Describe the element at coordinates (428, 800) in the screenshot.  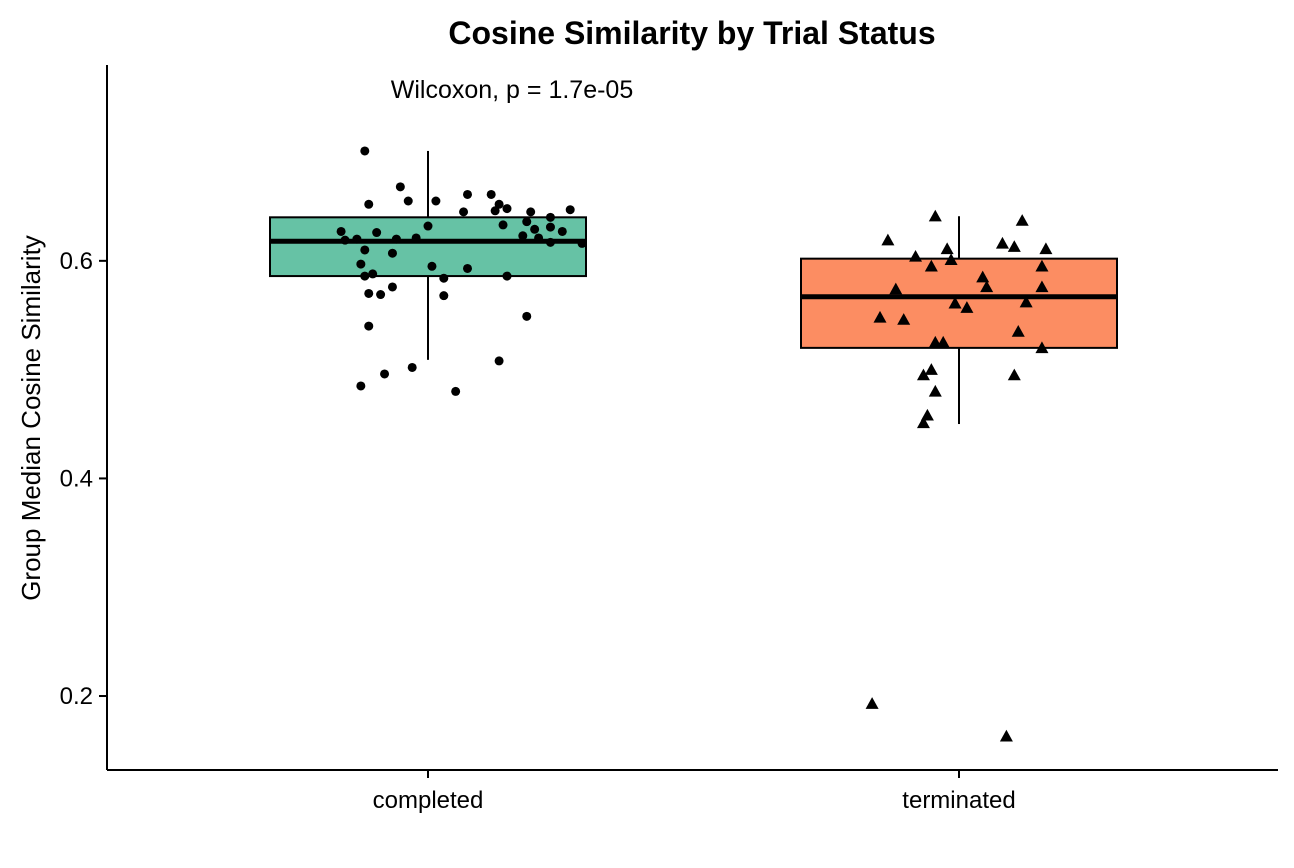
I see `x-tick-label-completed: completed` at that location.